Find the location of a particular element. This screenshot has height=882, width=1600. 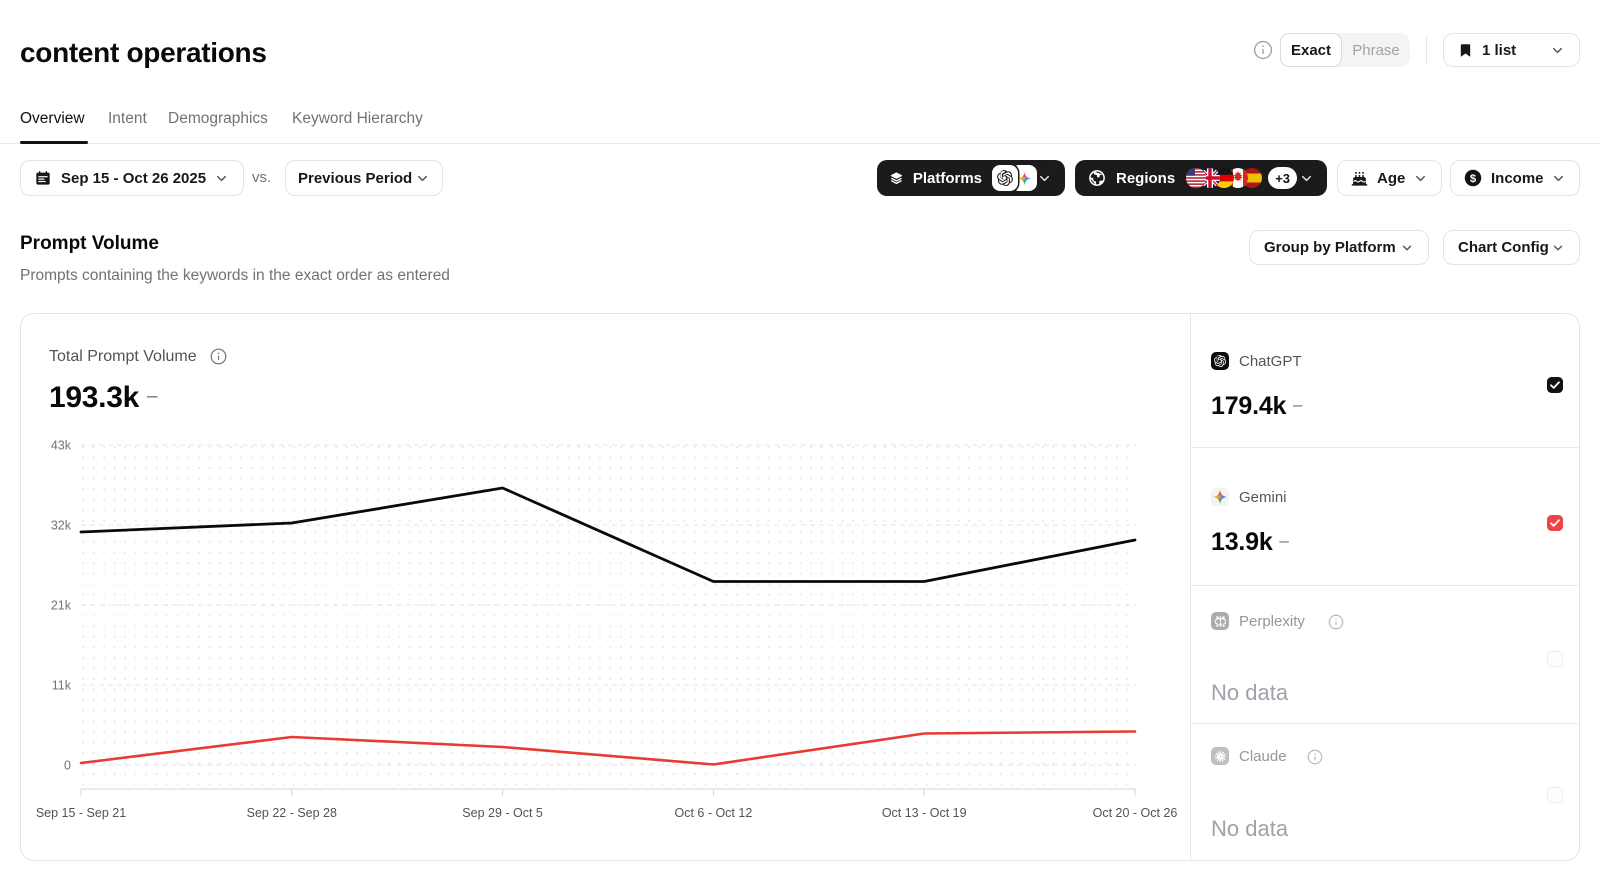

svg-text: Oct 6 - Oct 12 is located at coordinates (713, 813).